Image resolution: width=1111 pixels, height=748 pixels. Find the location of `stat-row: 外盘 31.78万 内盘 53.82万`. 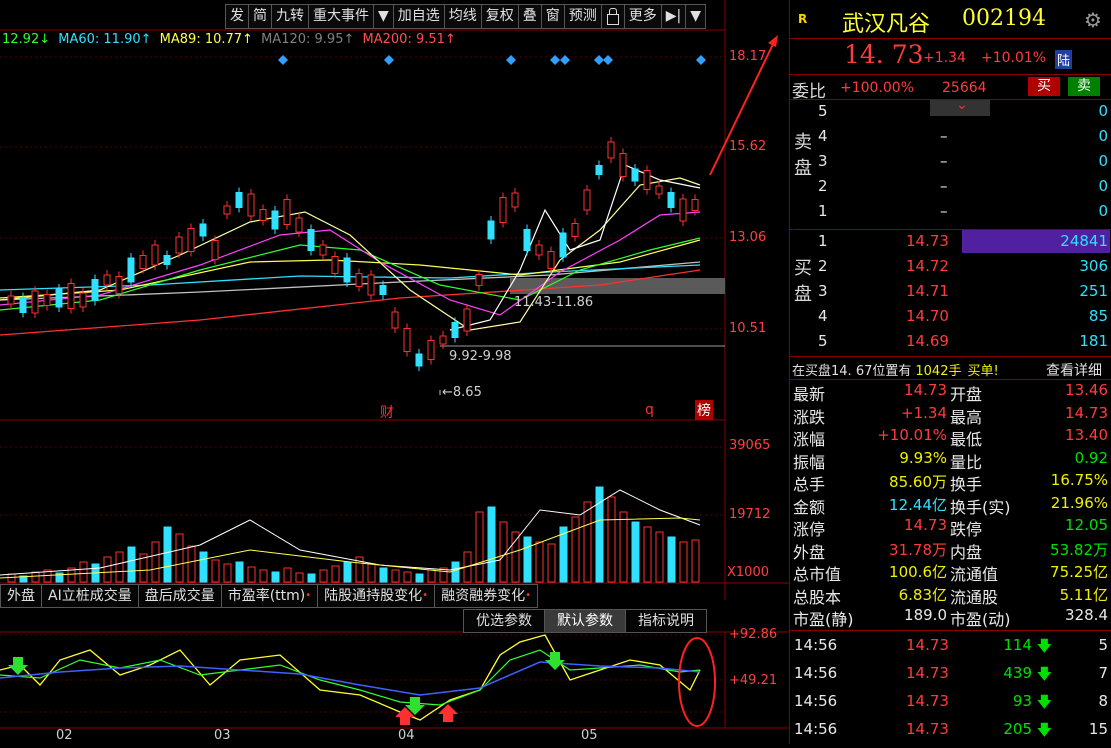

stat-row: 外盘 31.78万 内盘 53.82万 is located at coordinates (950, 550).